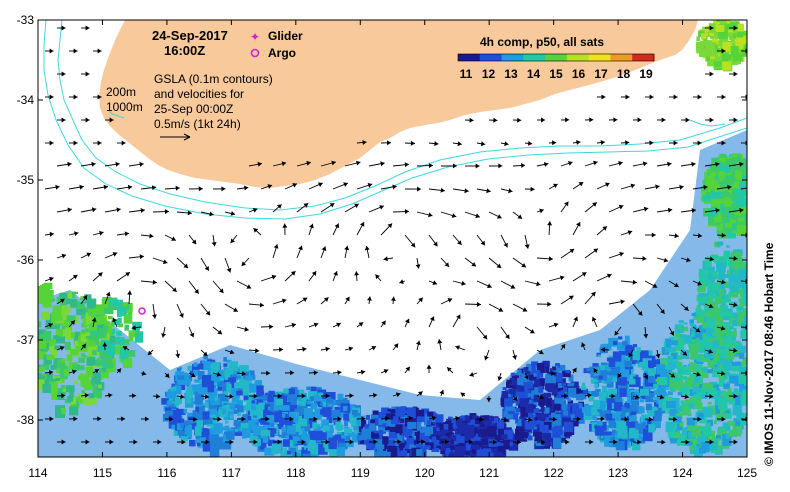 The height and width of the screenshot is (492, 790). Describe the element at coordinates (556, 57) in the screenshot. I see `colorbar-outline` at that location.